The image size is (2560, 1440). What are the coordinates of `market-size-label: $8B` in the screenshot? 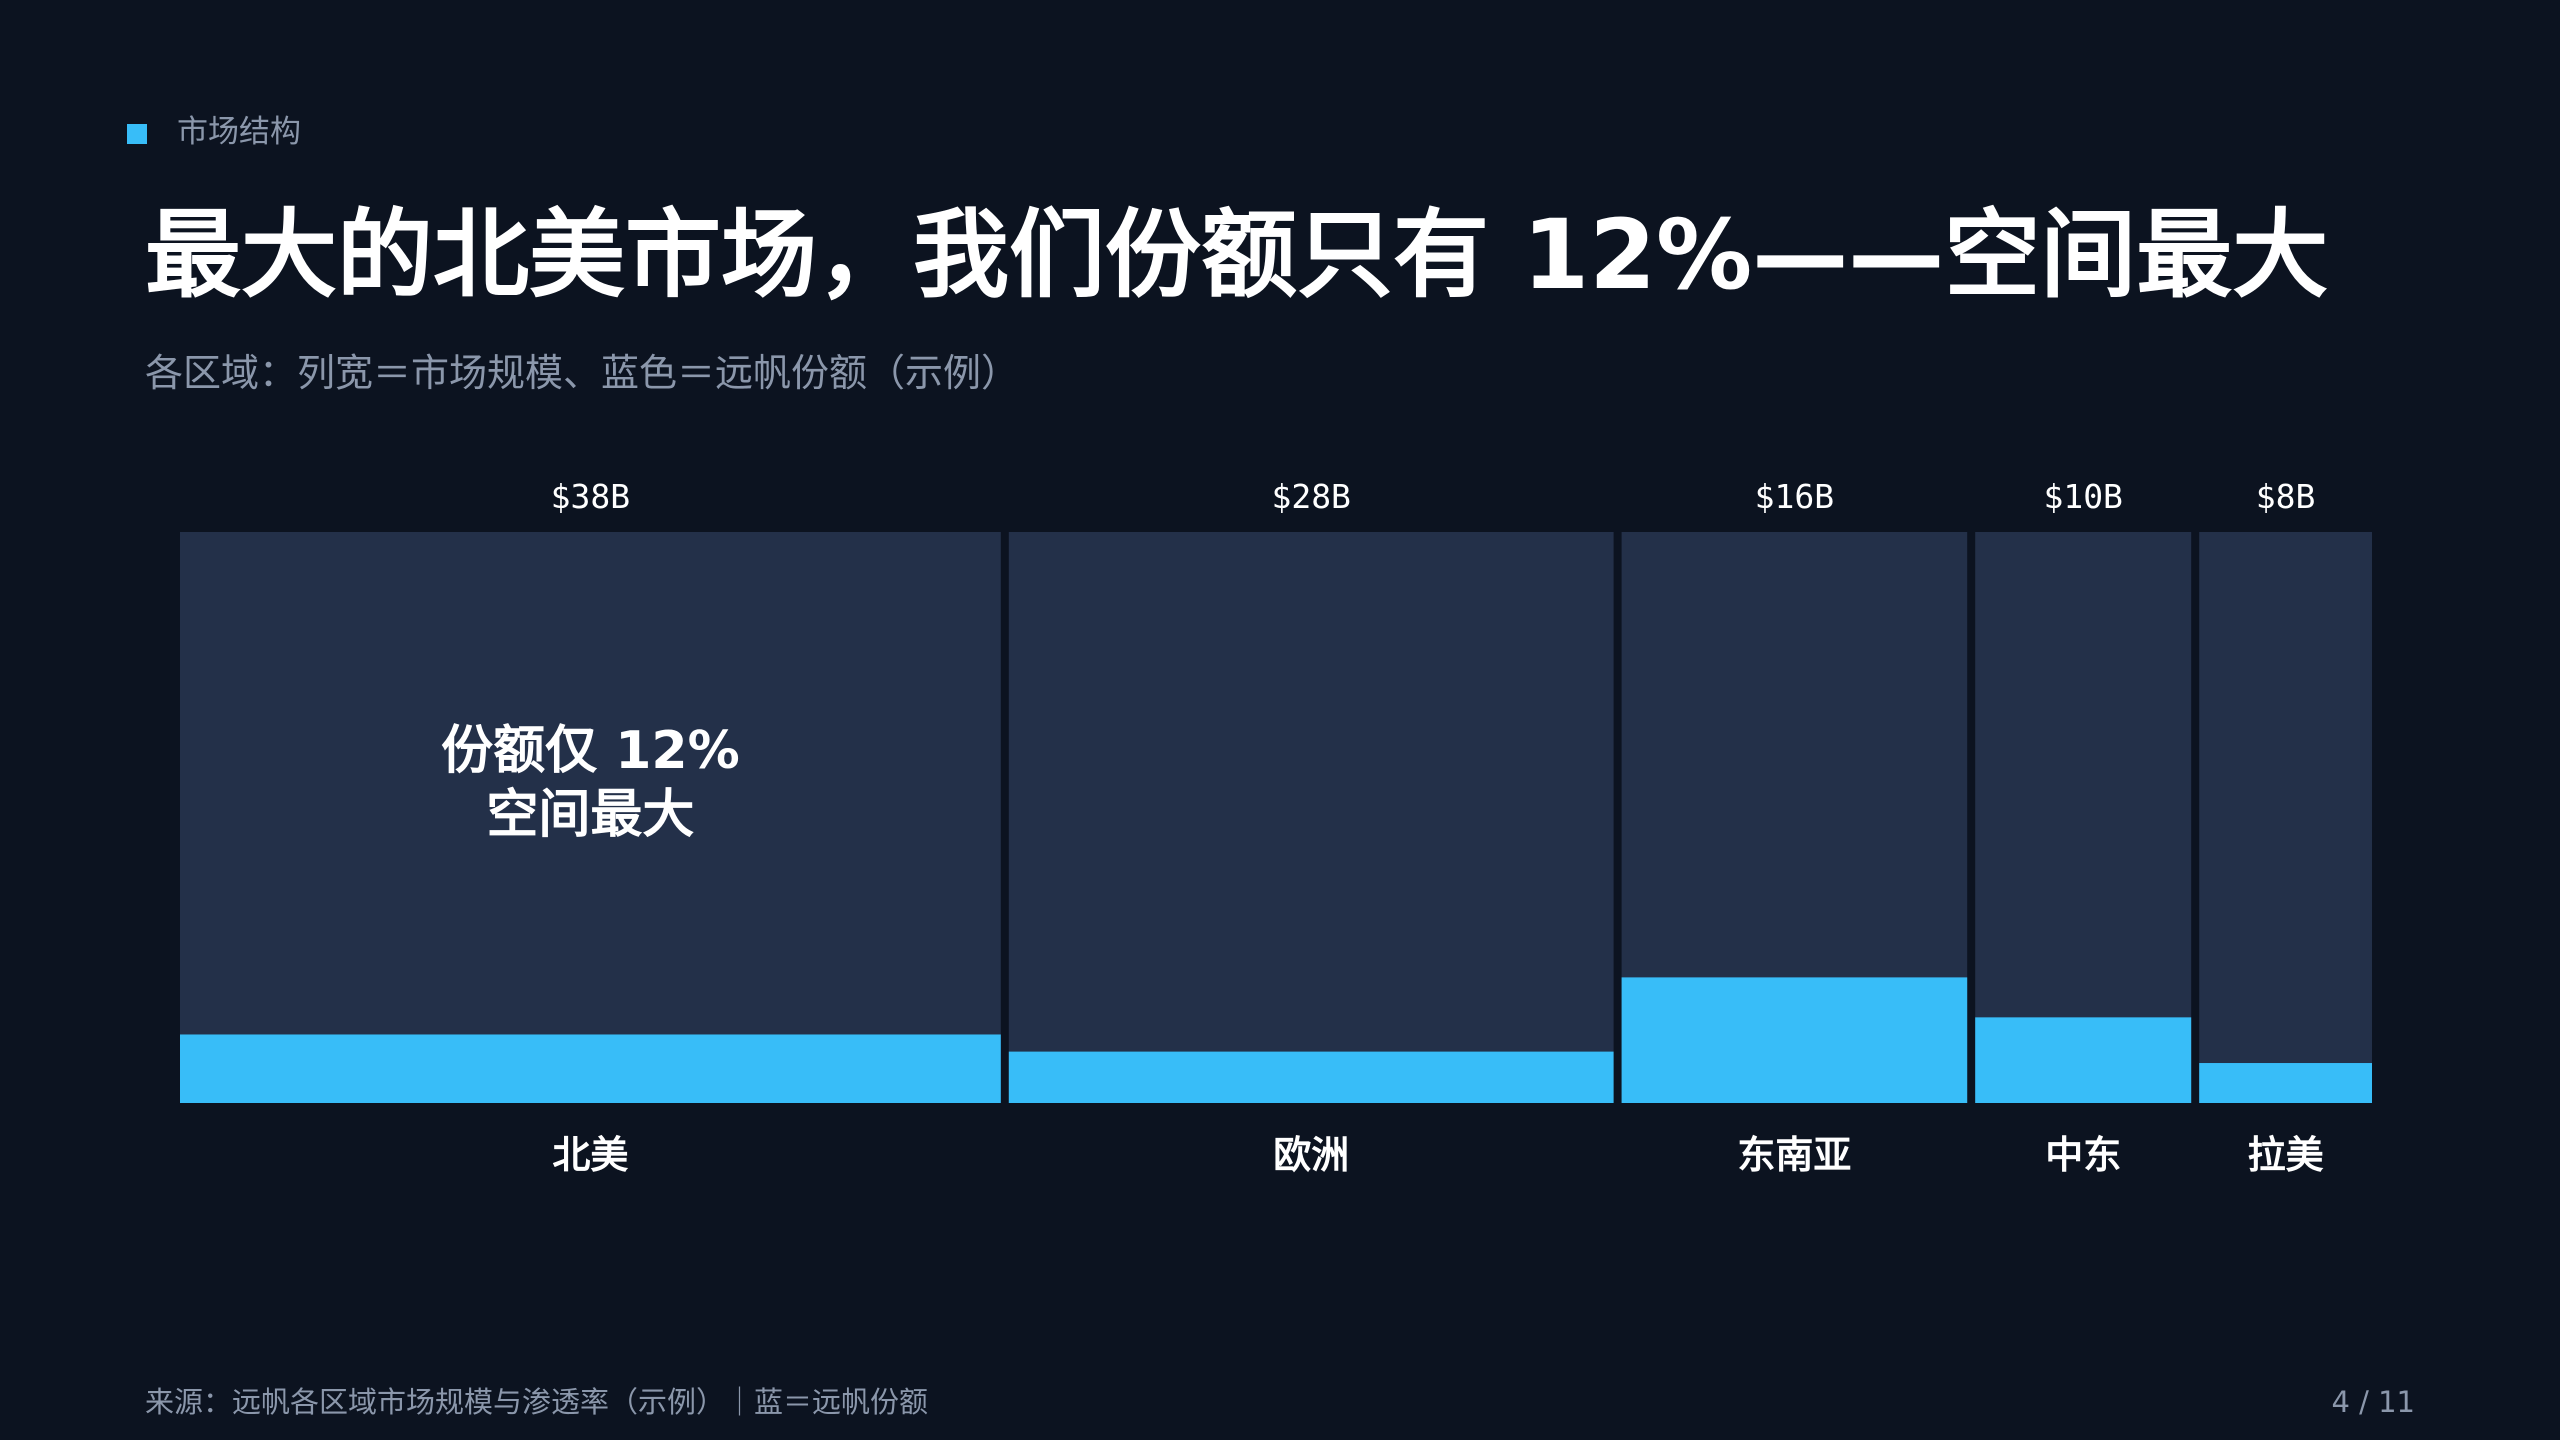 It's located at (2286, 496).